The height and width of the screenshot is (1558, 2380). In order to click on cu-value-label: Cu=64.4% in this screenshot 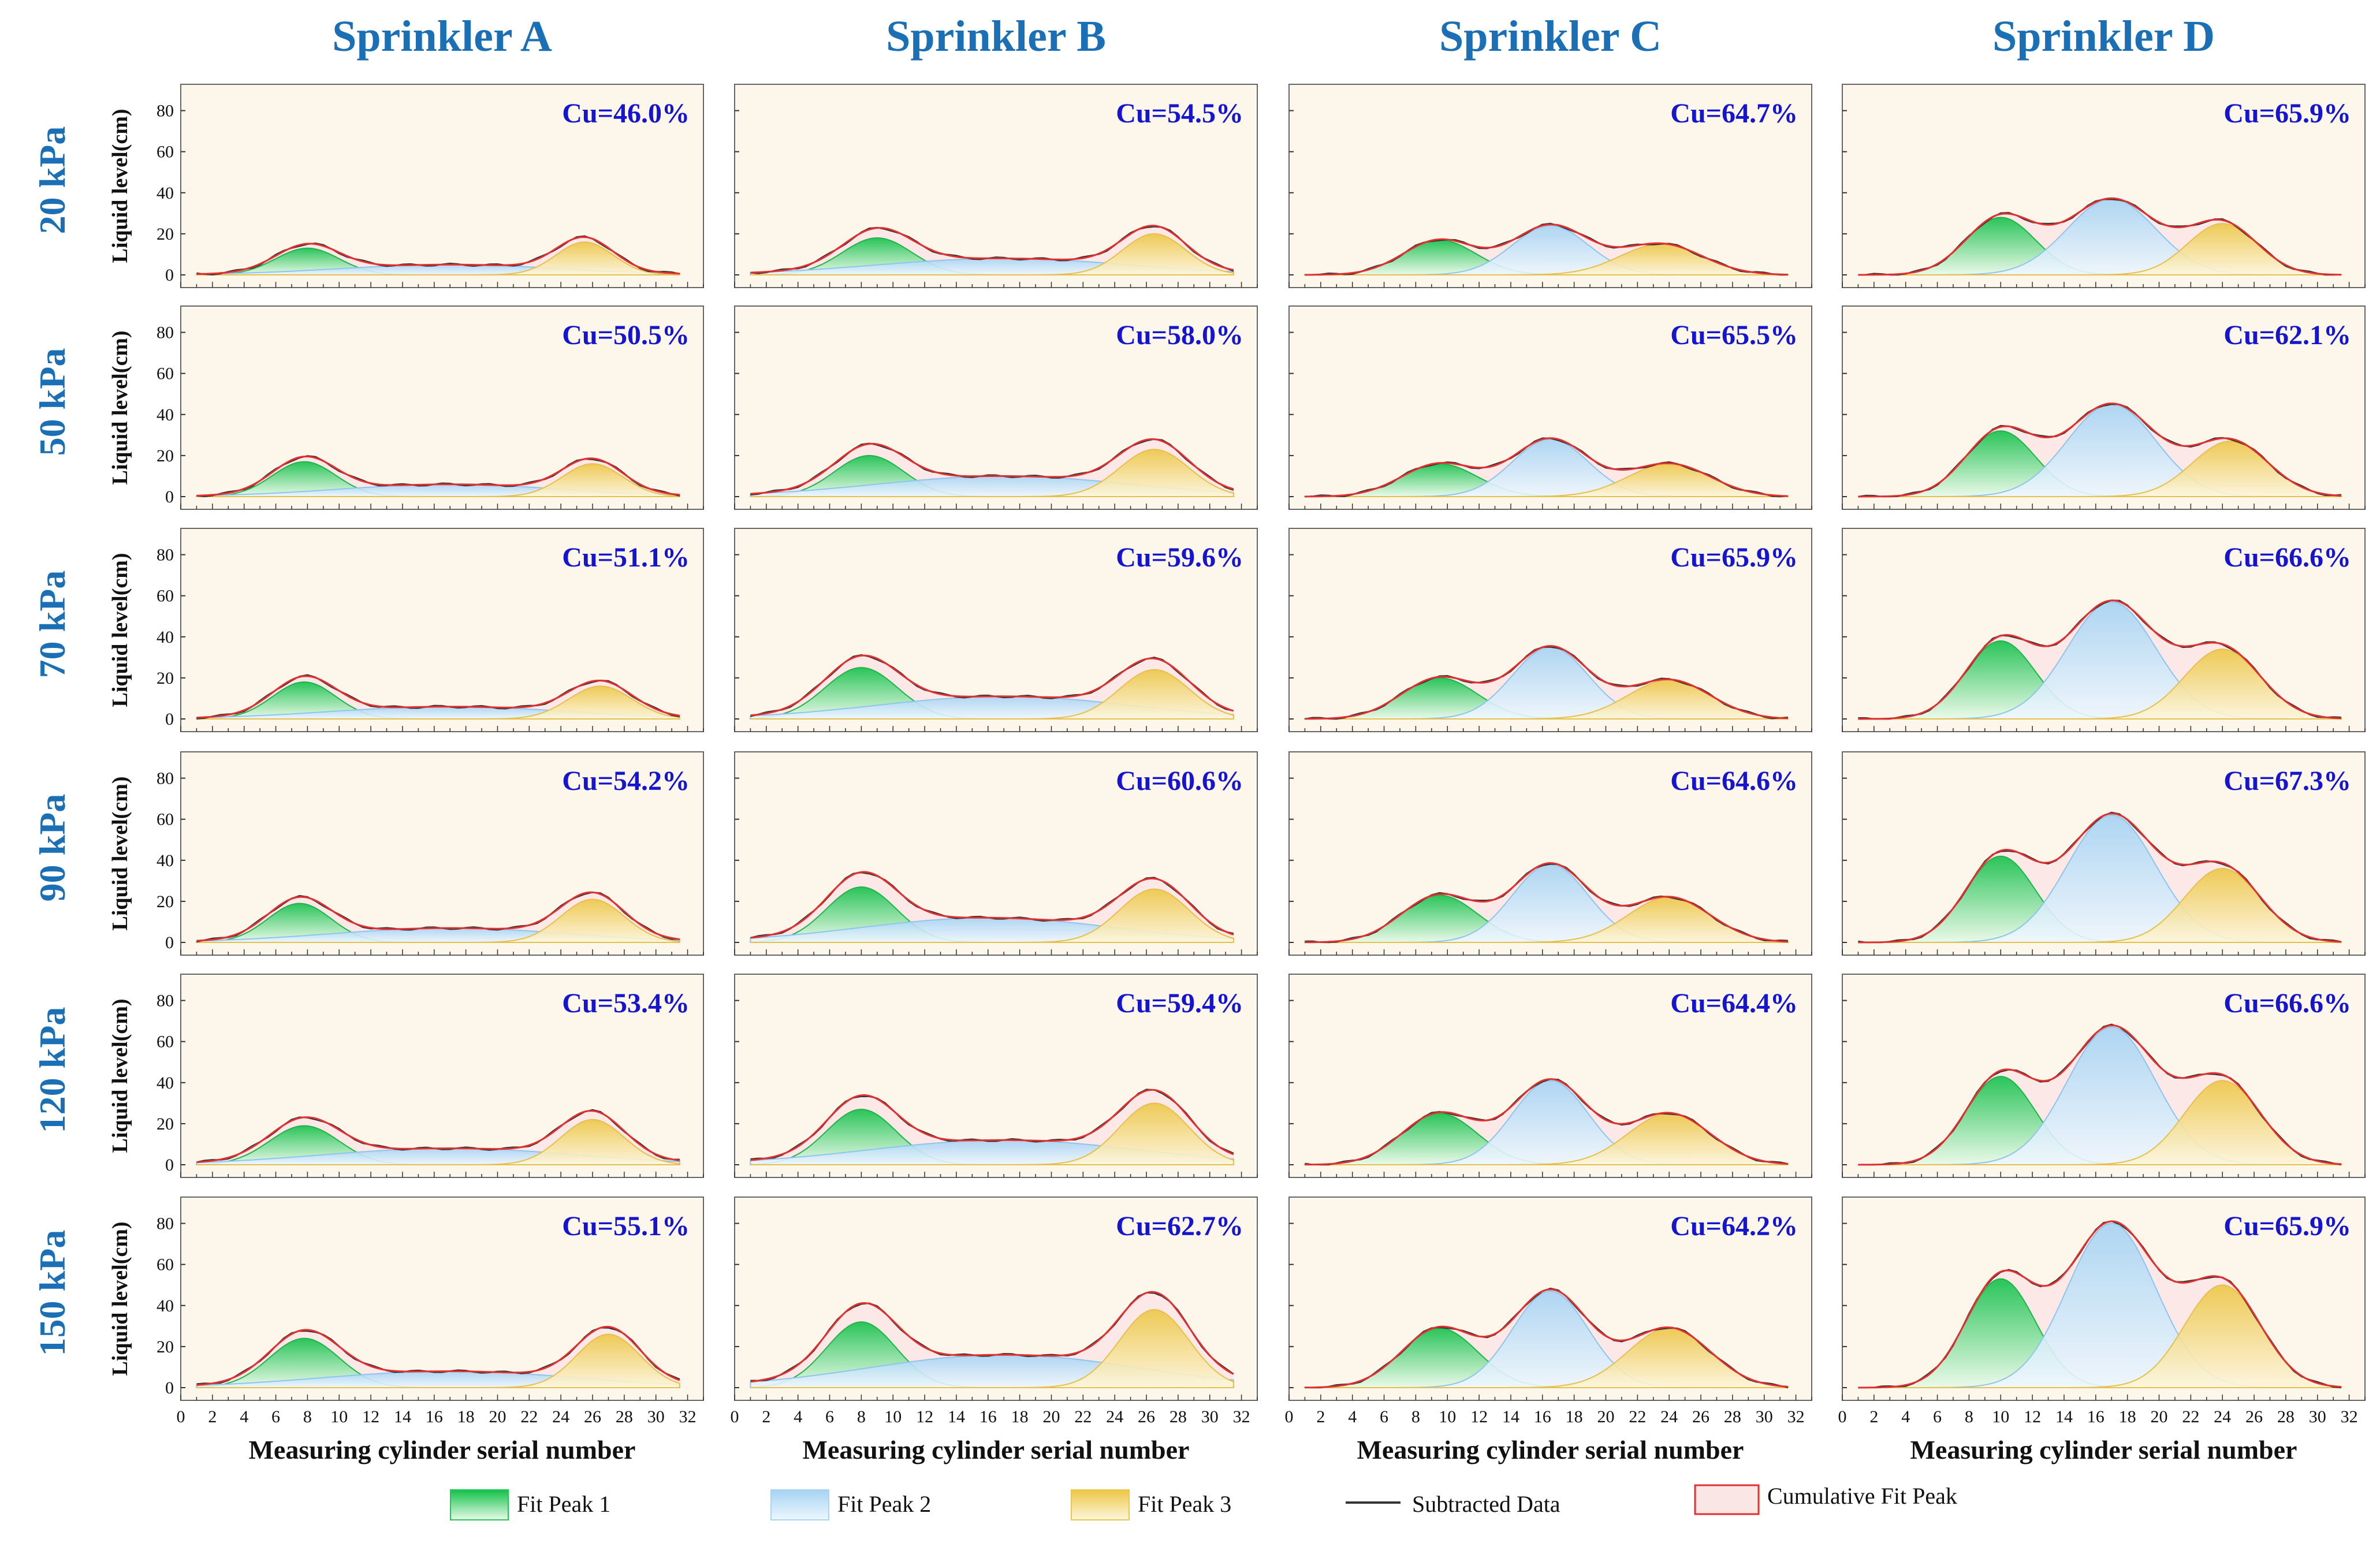, I will do `click(1734, 1003)`.